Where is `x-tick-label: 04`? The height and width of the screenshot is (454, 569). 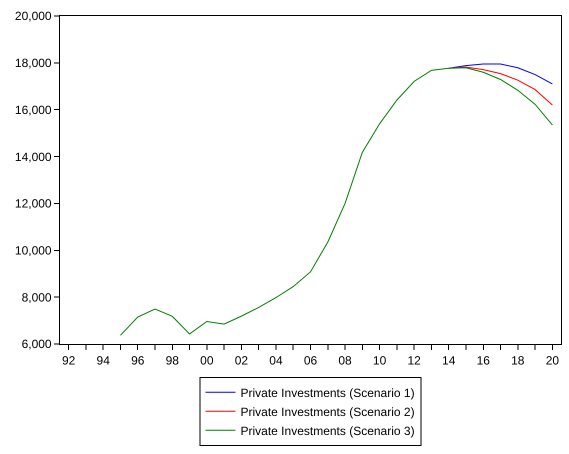
x-tick-label: 04 is located at coordinates (276, 360).